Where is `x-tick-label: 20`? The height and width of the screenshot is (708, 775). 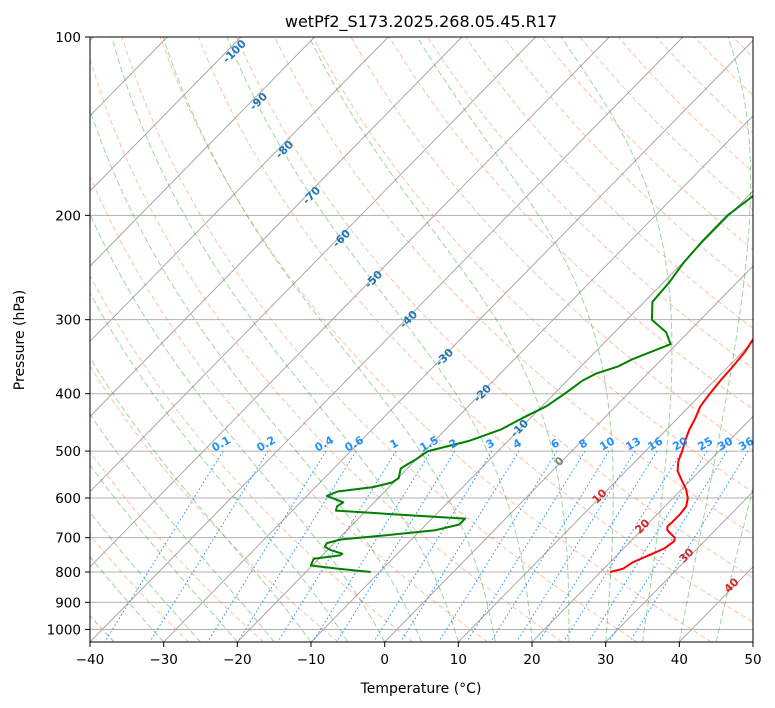 x-tick-label: 20 is located at coordinates (531, 660).